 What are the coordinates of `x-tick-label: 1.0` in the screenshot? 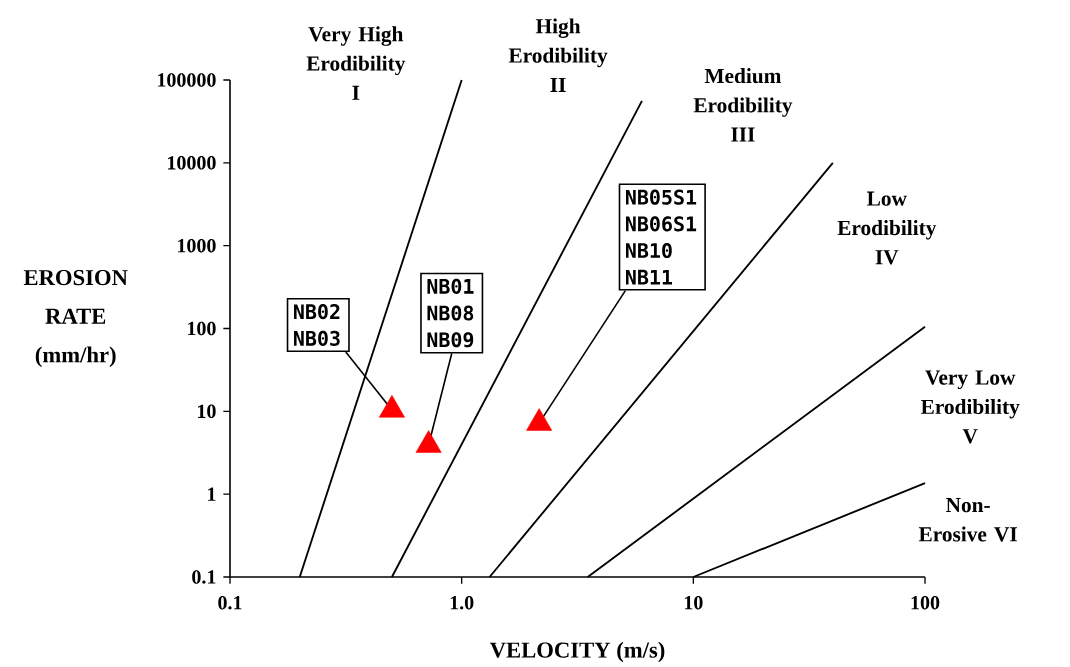 It's located at (462, 602).